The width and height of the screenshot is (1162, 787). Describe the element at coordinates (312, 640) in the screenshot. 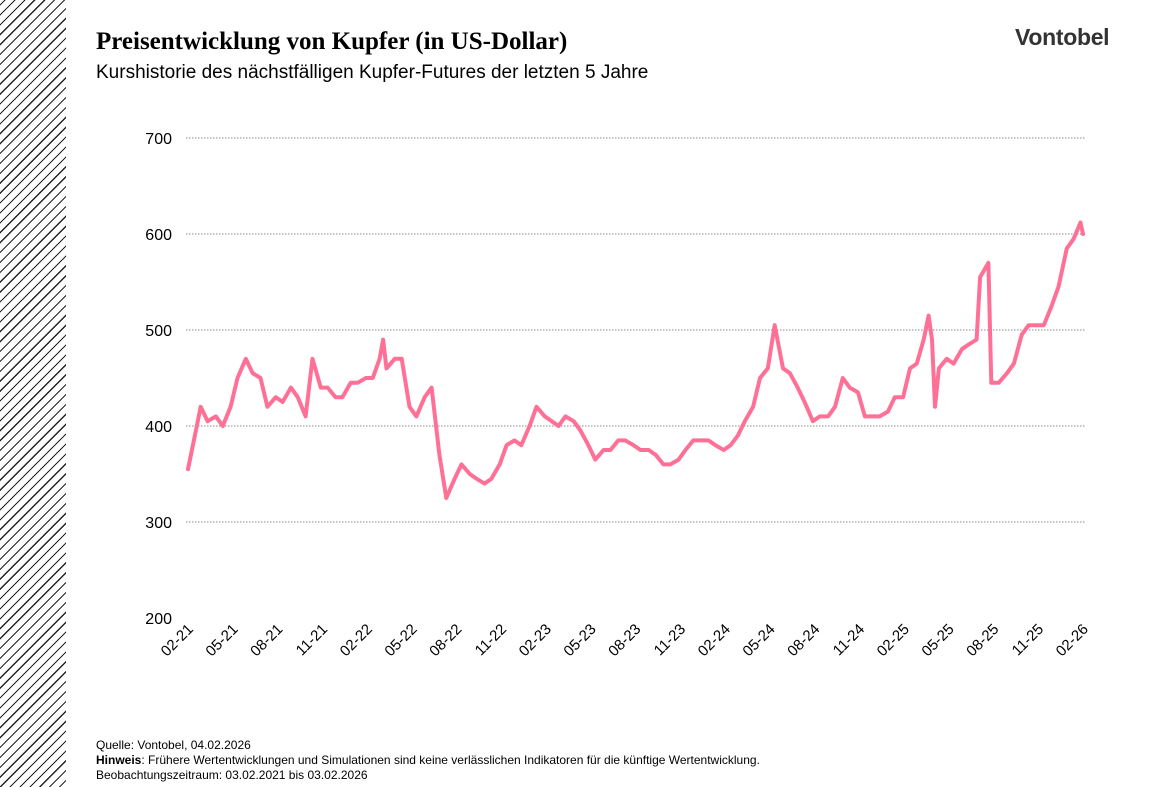

I see `x-tick-label: 11-21` at that location.